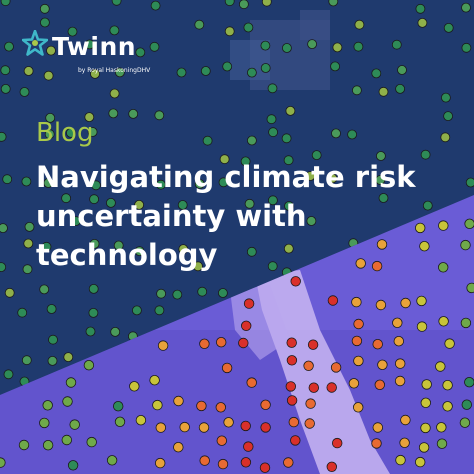 Image resolution: width=474 pixels, height=474 pixels. Describe the element at coordinates (114, 70) in the screenshot. I see `brand-tagline: by Royal HaskoningDHV` at that location.